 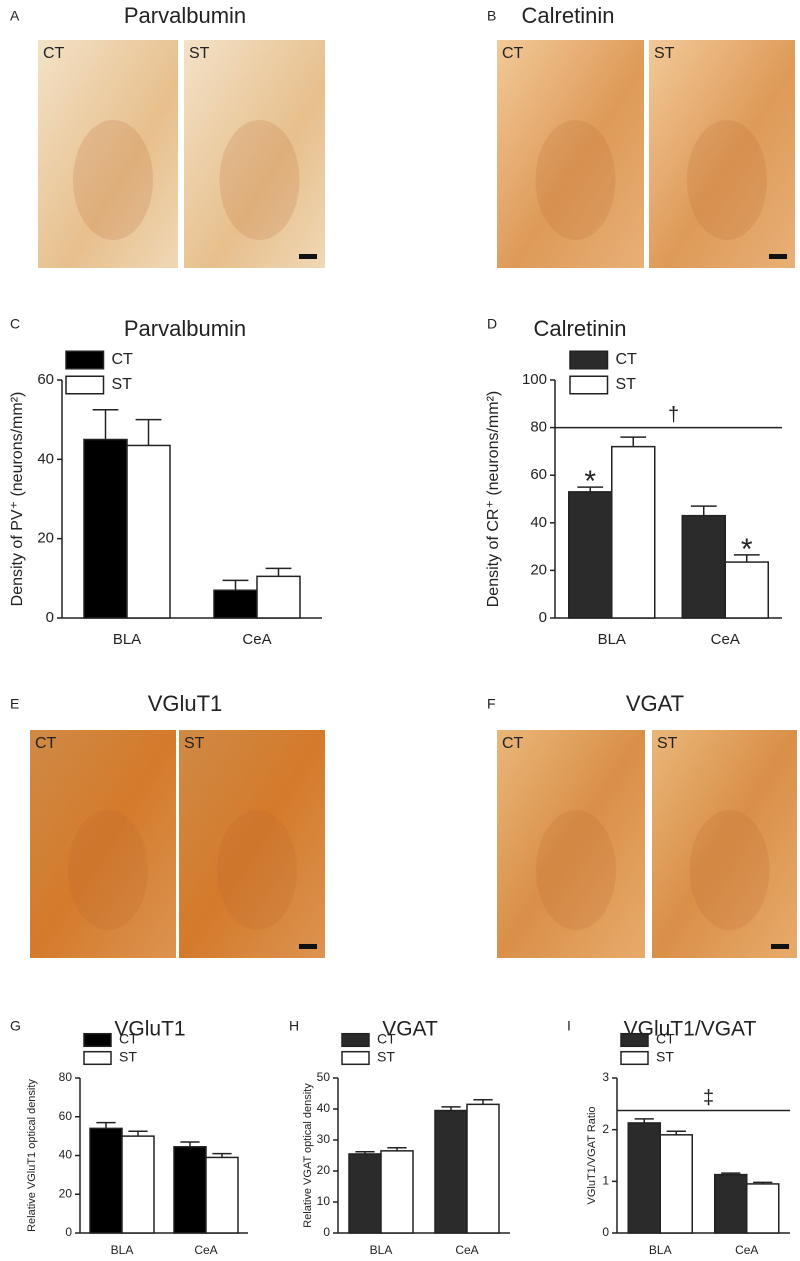 I want to click on chart-title: VGluT1, so click(x=149, y=1029).